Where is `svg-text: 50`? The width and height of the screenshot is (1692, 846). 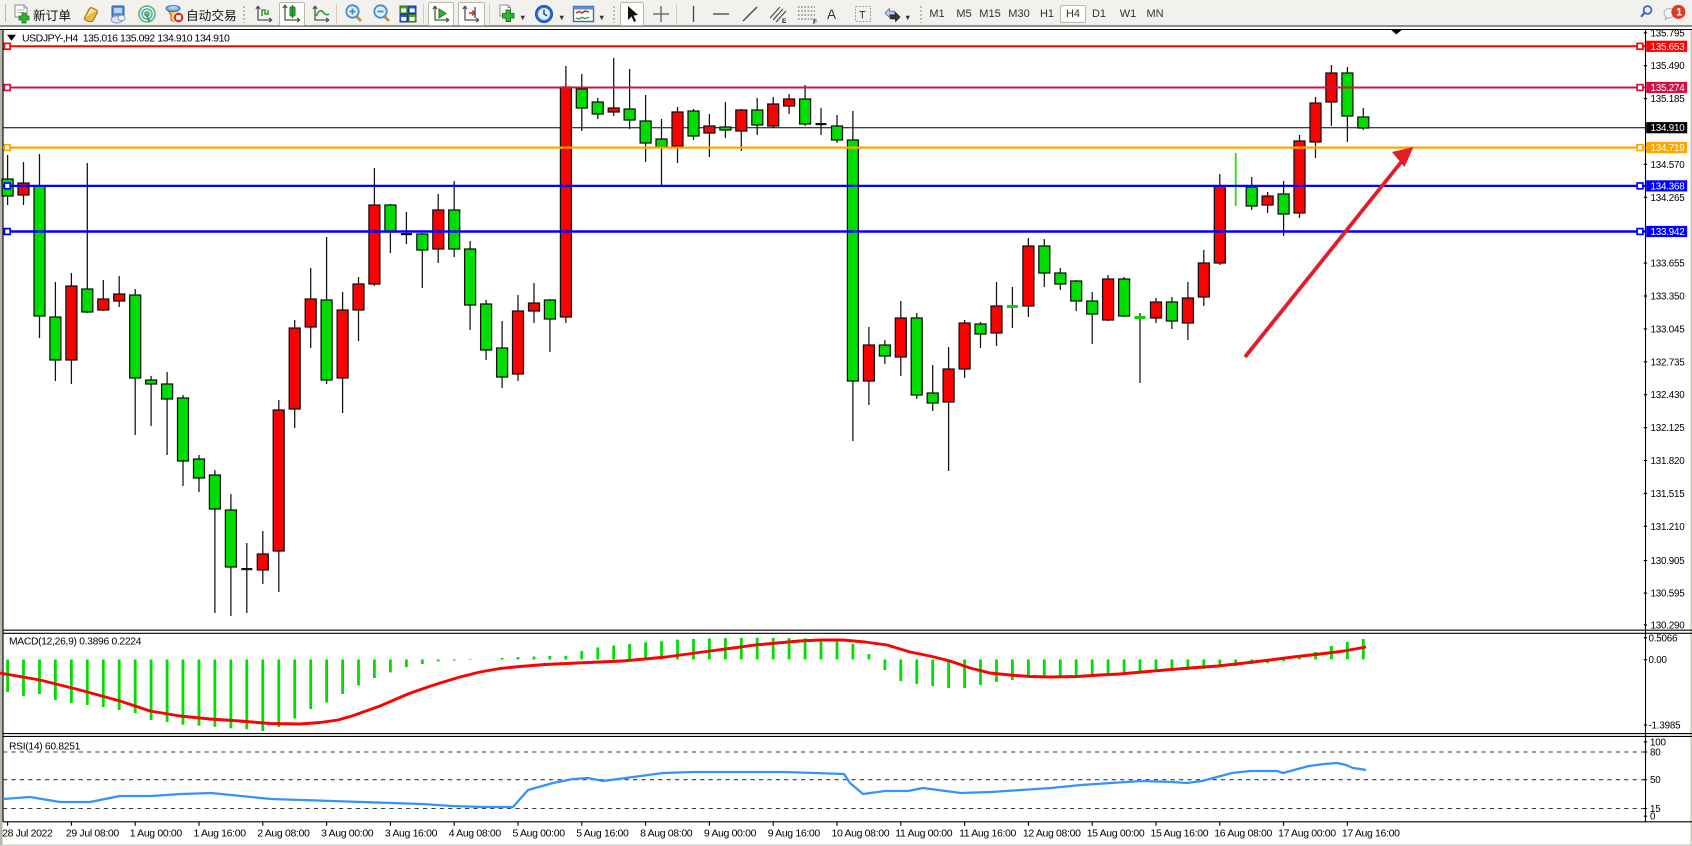 svg-text: 50 is located at coordinates (1655, 780).